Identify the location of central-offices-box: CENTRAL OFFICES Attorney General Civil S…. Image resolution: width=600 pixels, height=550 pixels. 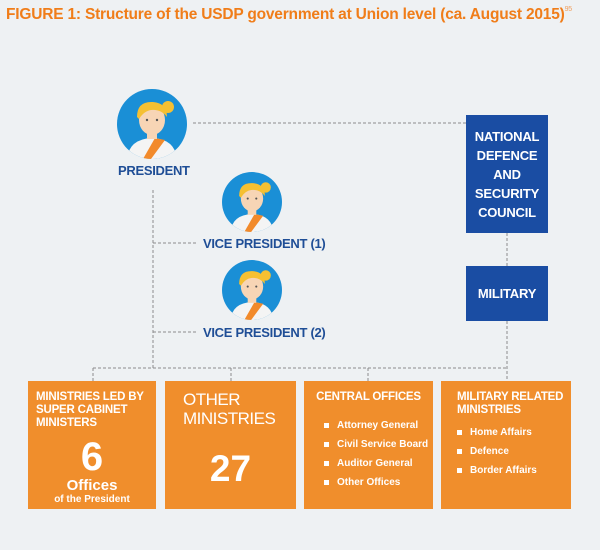
(368, 445).